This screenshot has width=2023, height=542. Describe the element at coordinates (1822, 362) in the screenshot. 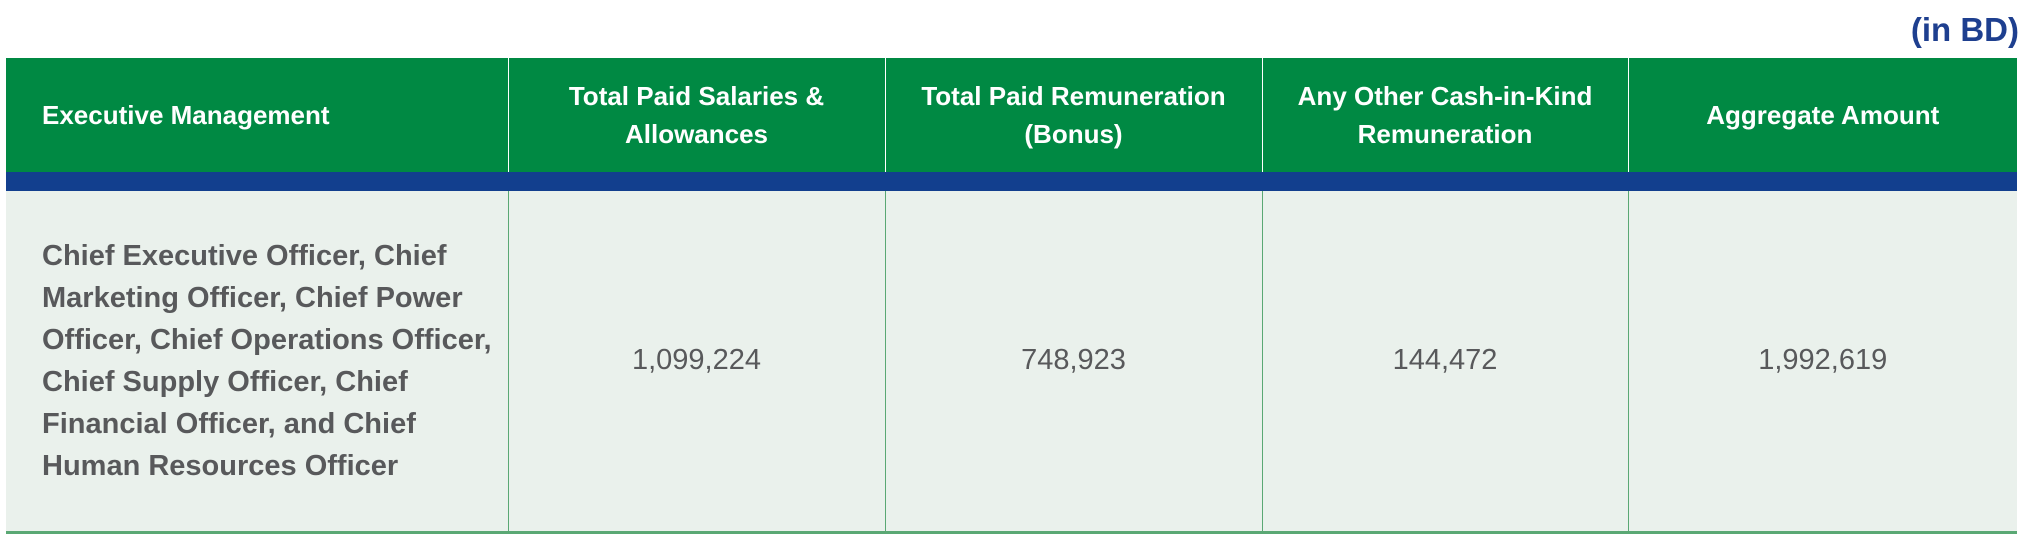

I see `cell-aggregate-amount: 1,992,619` at that location.